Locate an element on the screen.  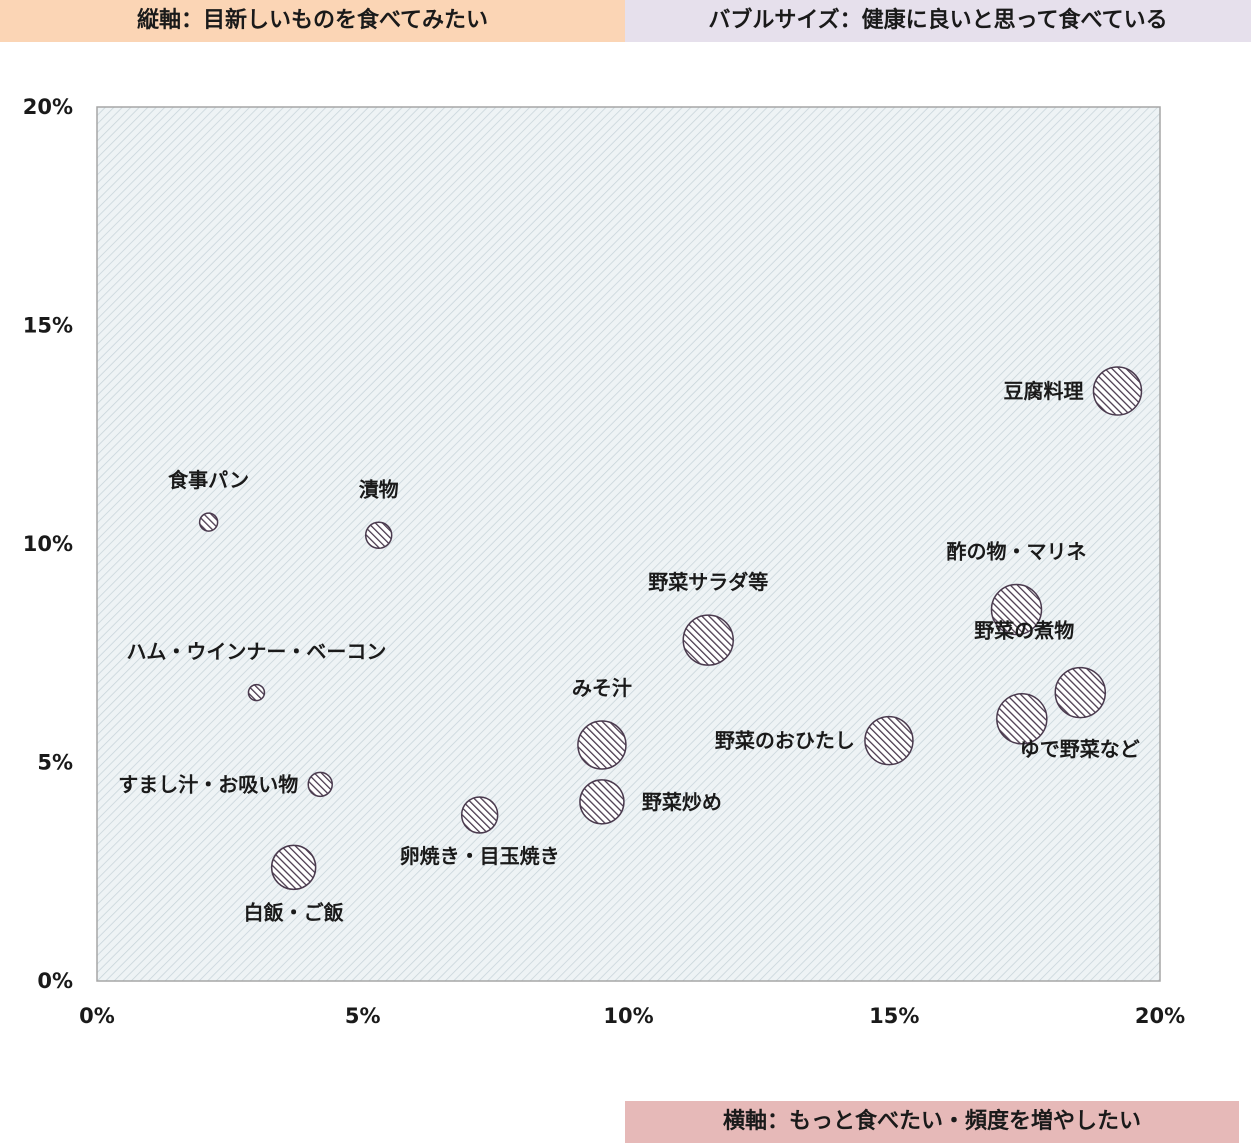
bubble-label: ハム・ウインナー・ベーコン is located at coordinates (256, 652).